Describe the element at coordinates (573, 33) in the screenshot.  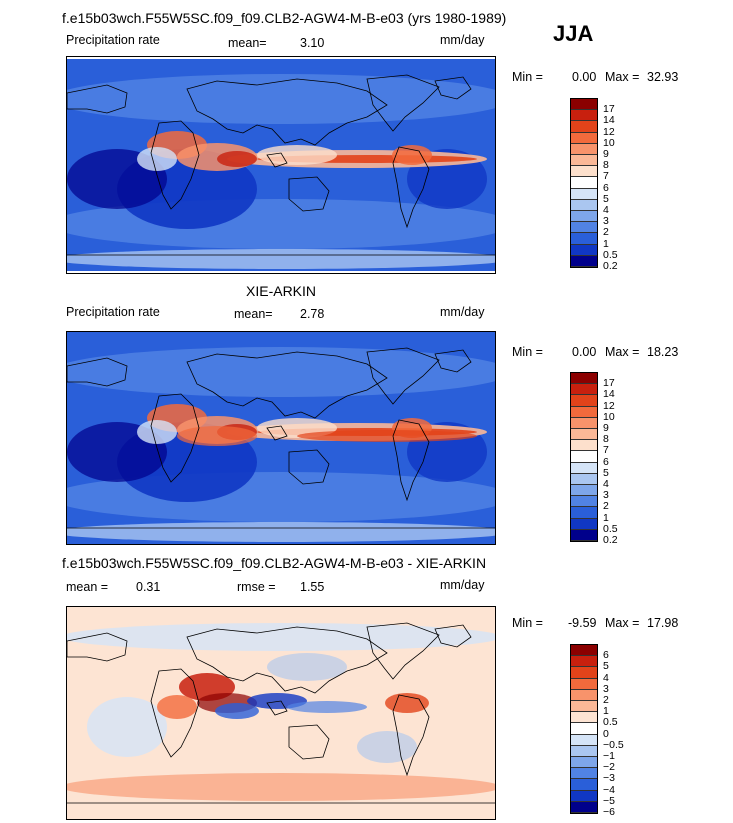
I see `season-label: JJA` at that location.